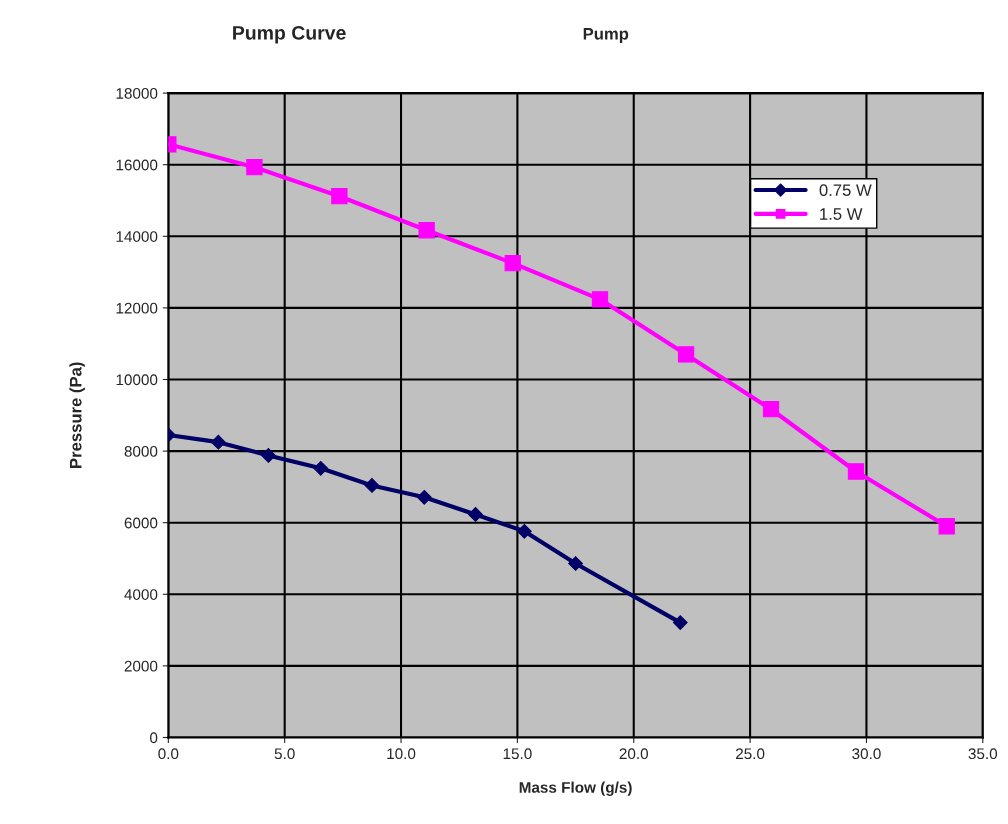 The image size is (1008, 824). Describe the element at coordinates (141, 451) in the screenshot. I see `y-tick-label: 8000` at that location.